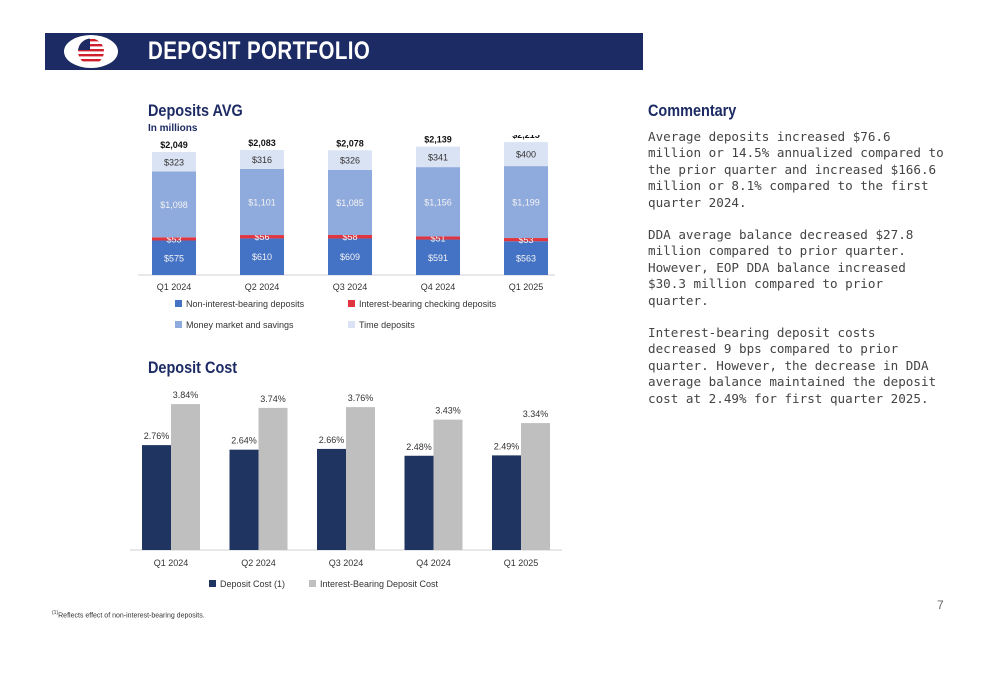 This screenshot has height=685, width=1000. I want to click on legend-label: Non-interest-bearing deposits, so click(245, 304).